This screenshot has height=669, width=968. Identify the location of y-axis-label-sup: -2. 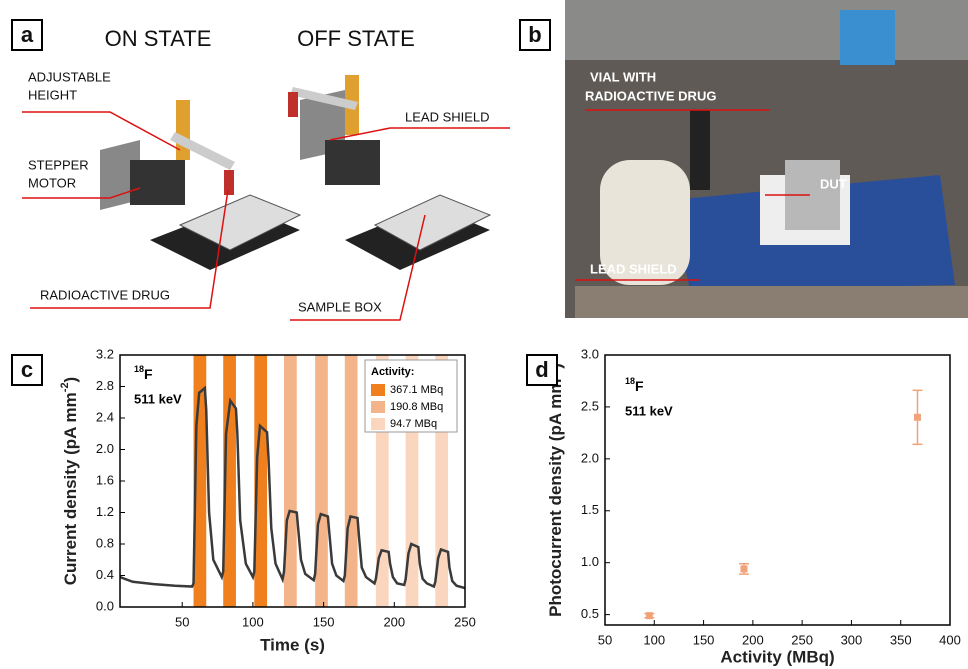
(65, 387).